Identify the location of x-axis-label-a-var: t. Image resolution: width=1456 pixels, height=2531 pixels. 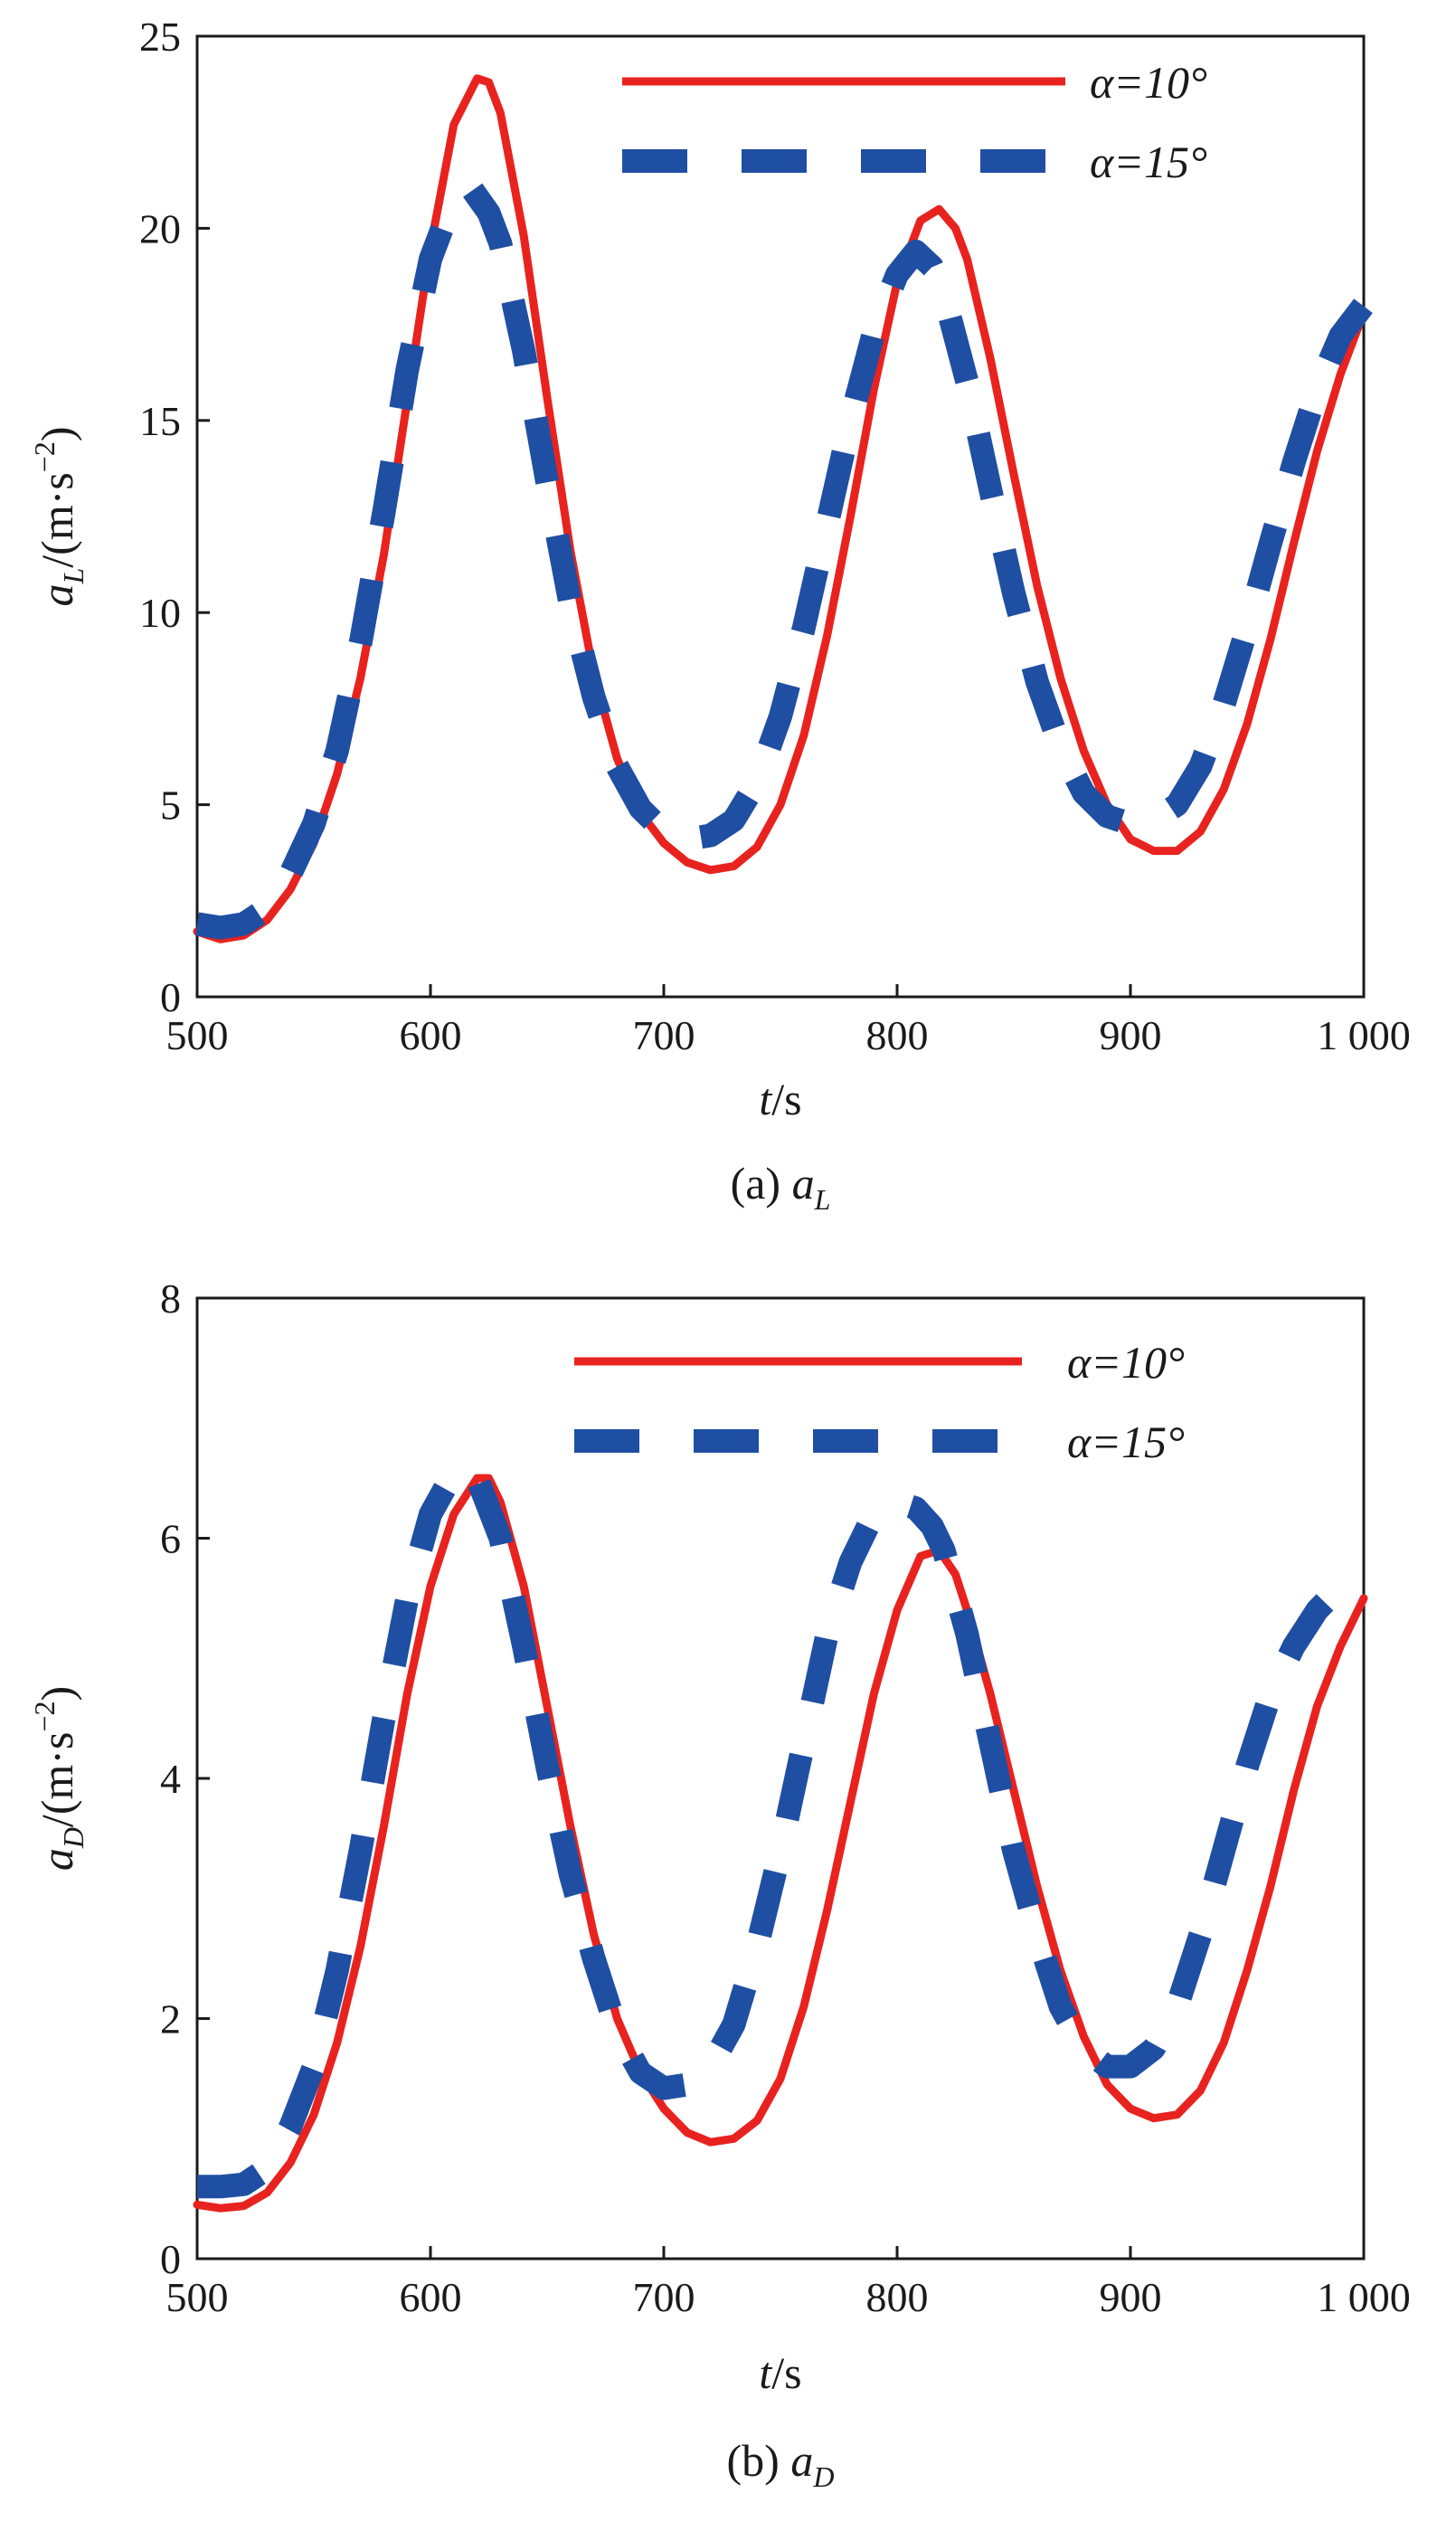
(765, 1099).